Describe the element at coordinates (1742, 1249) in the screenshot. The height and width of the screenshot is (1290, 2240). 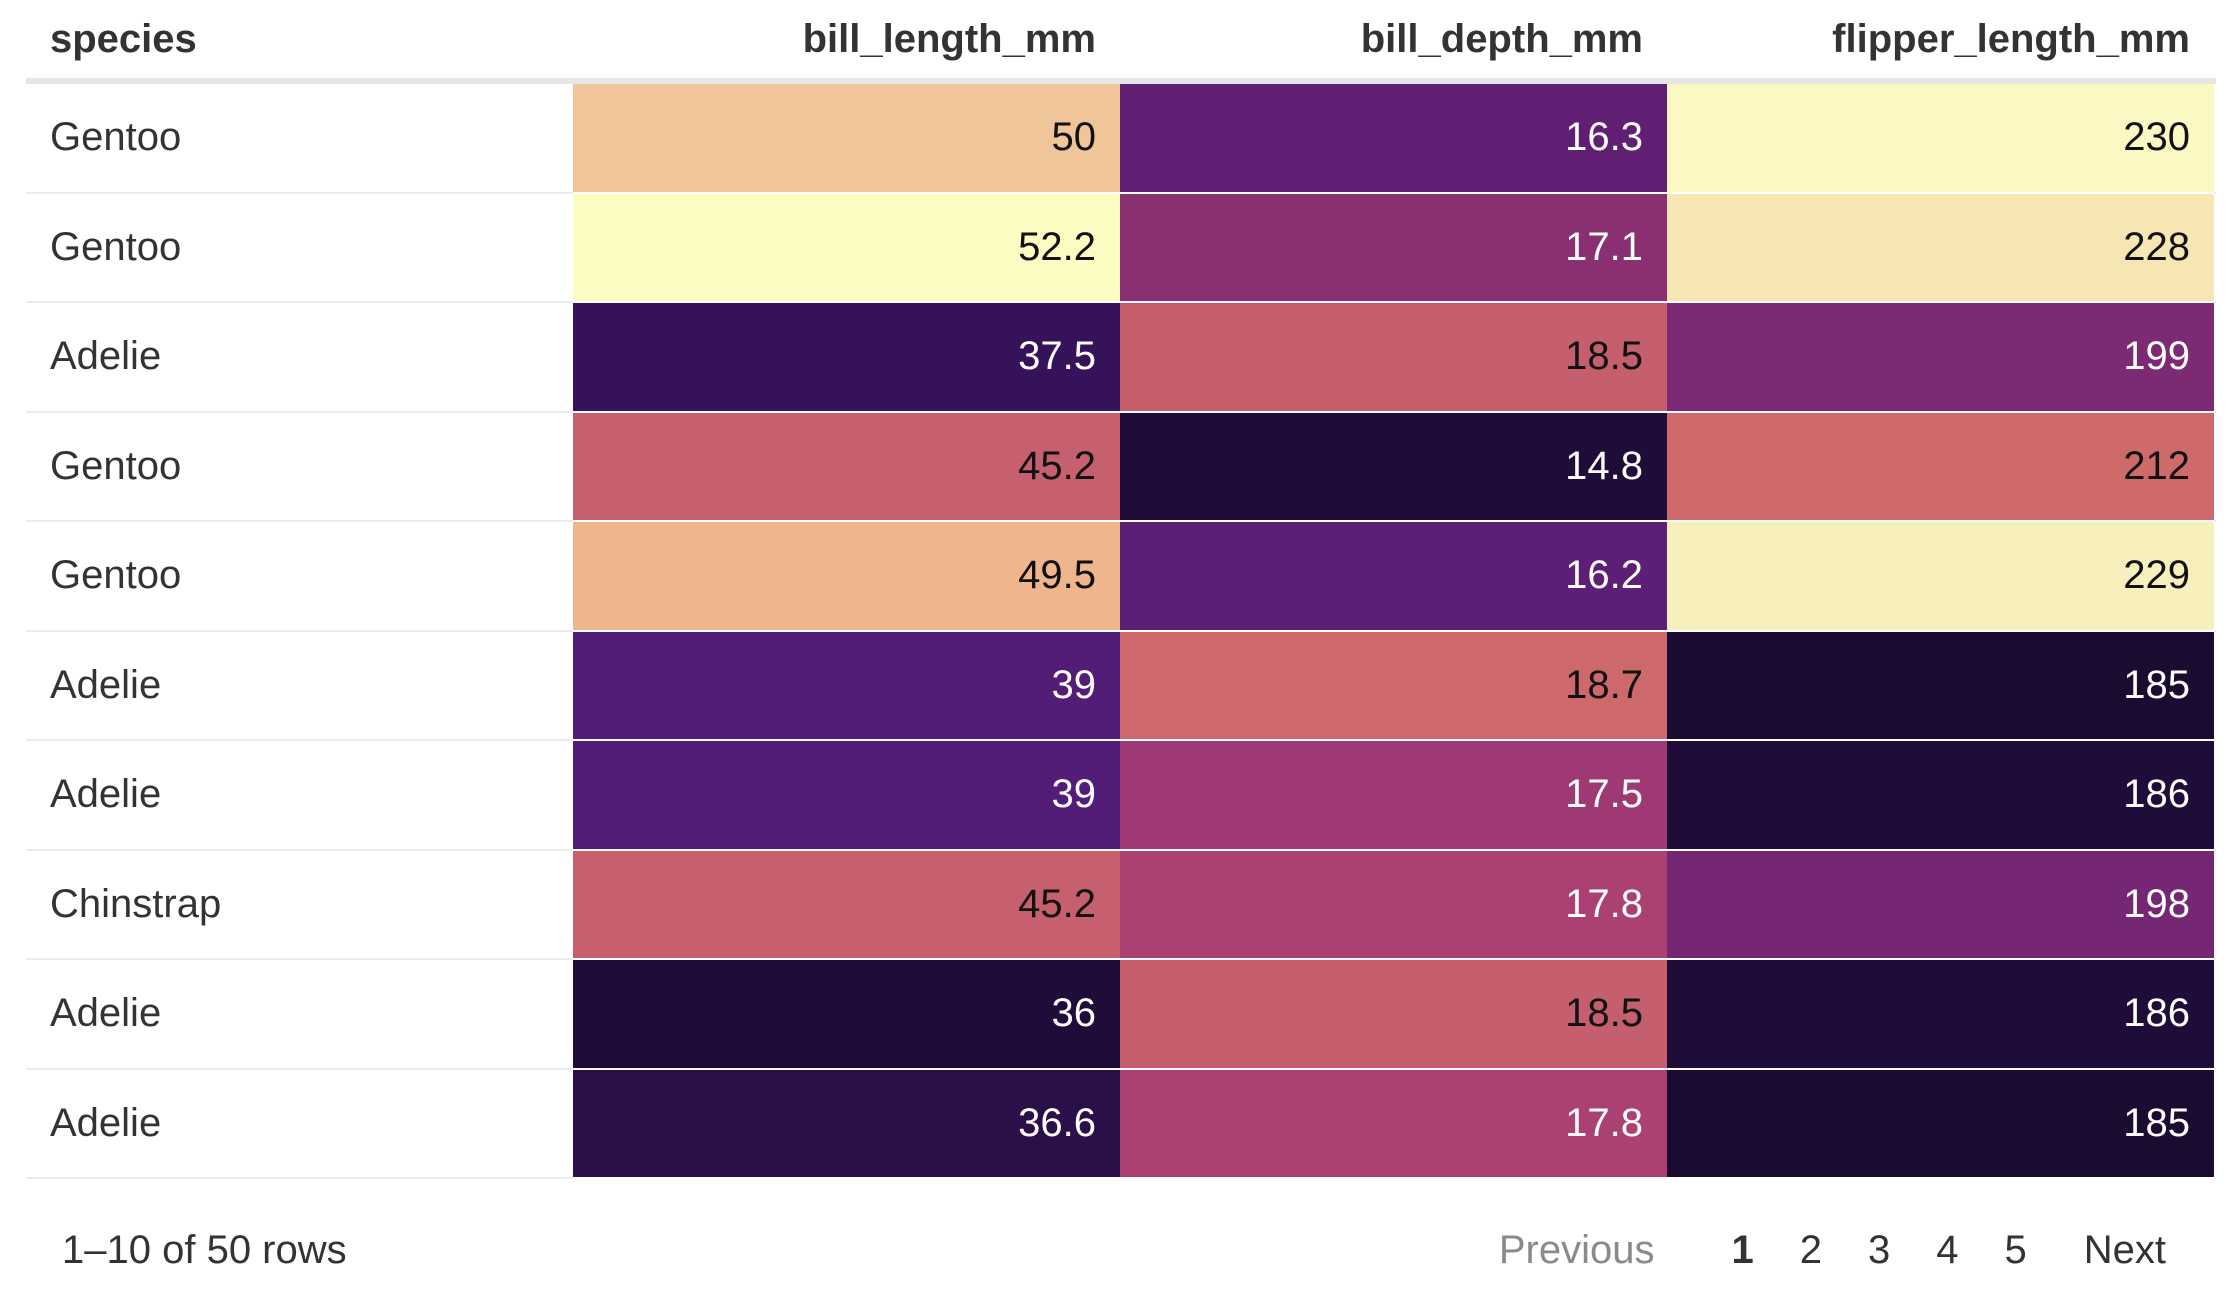
I see `page-button-1: 1` at that location.